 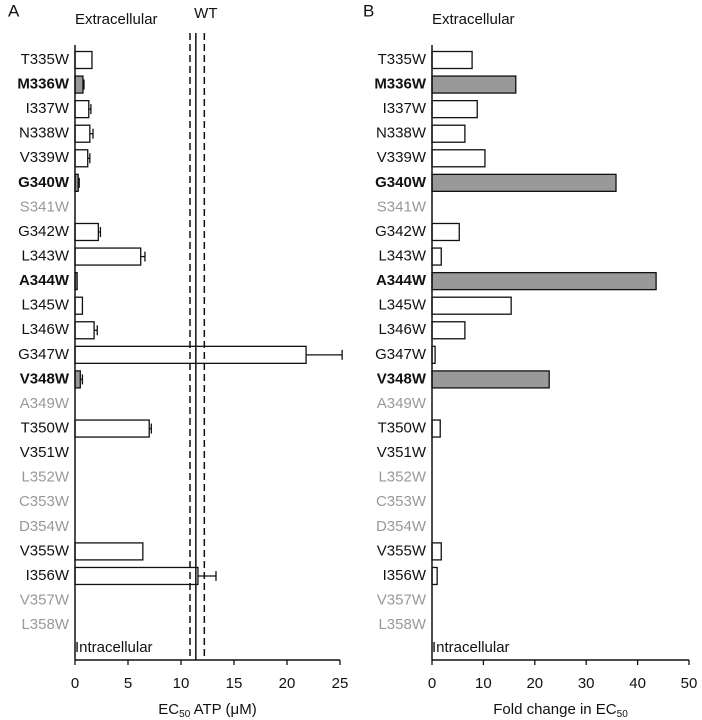 I want to click on x-tick-label: 25, so click(x=340, y=683).